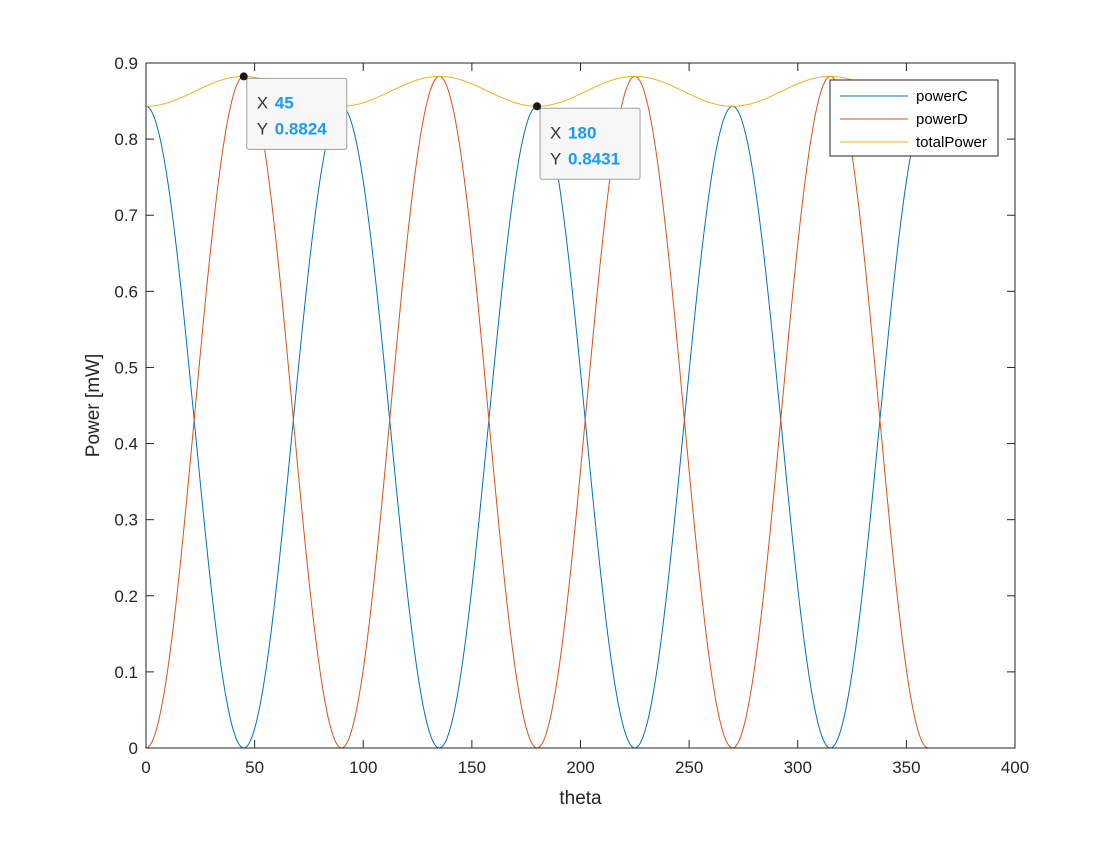 Image resolution: width=1120 pixels, height=845 pixels. Describe the element at coordinates (254, 767) in the screenshot. I see `x-tick-label: 50` at that location.